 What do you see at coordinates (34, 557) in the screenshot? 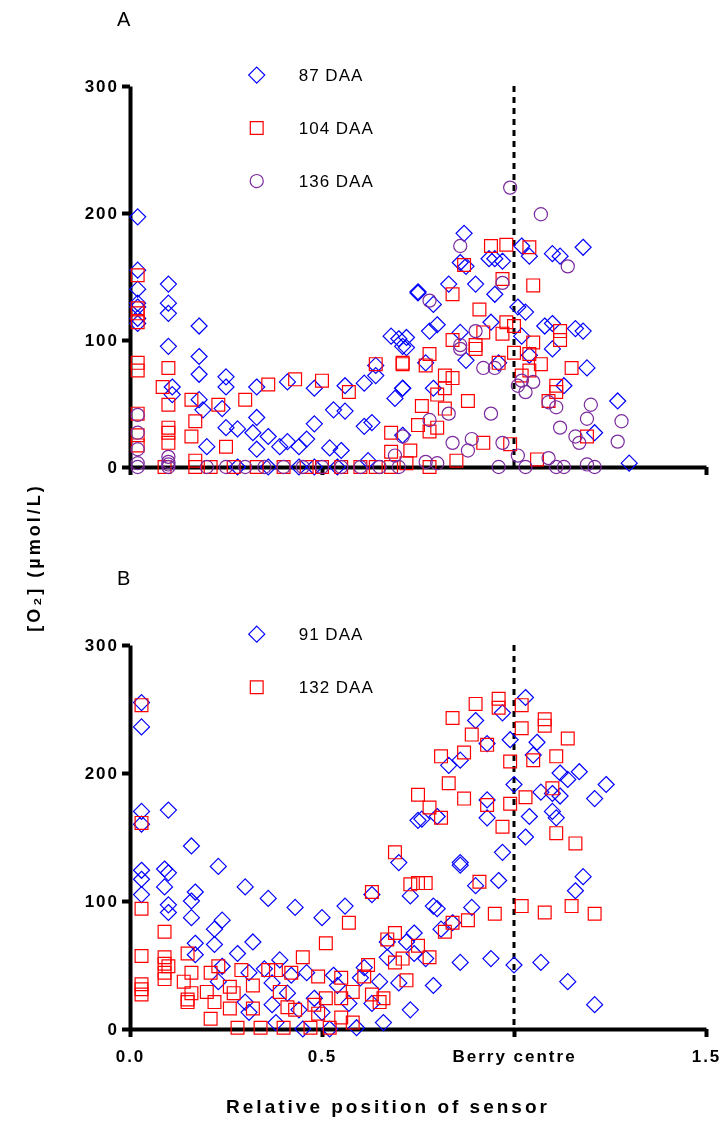
I see `y-axis-title: [O₂] (µmol/L)` at bounding box center [34, 557].